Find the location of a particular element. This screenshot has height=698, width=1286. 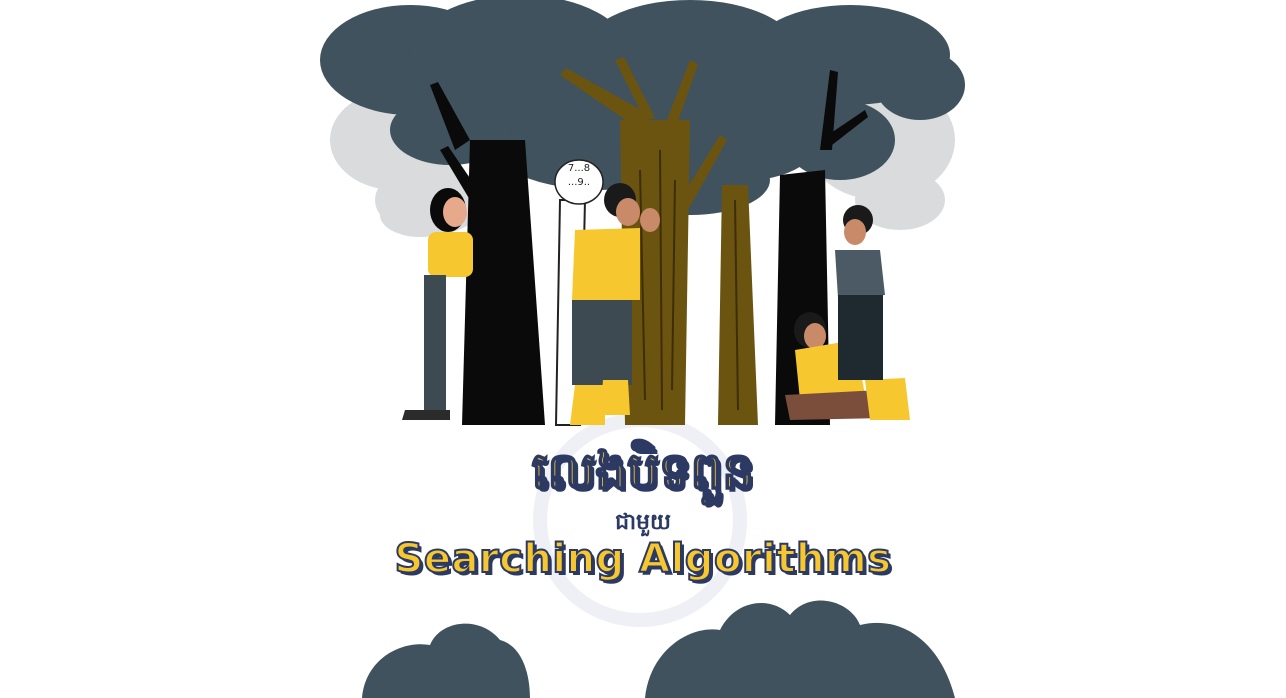

boy-right-character is located at coordinates (860, 292).